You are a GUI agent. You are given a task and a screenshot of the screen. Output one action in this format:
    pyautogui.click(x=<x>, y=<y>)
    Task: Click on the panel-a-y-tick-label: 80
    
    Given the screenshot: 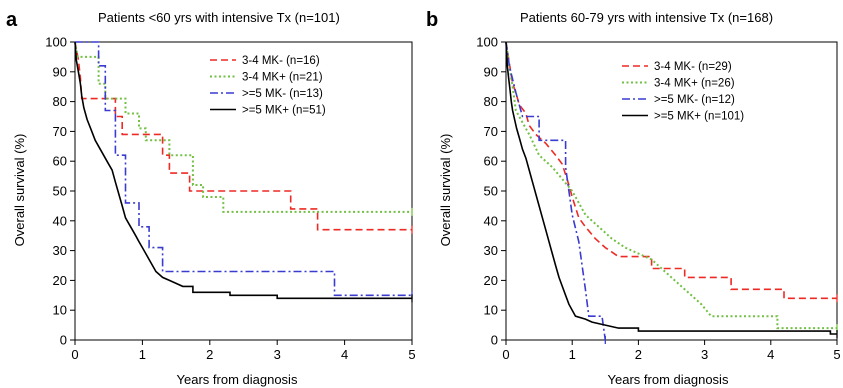 What is the action you would take?
    pyautogui.click(x=60, y=101)
    